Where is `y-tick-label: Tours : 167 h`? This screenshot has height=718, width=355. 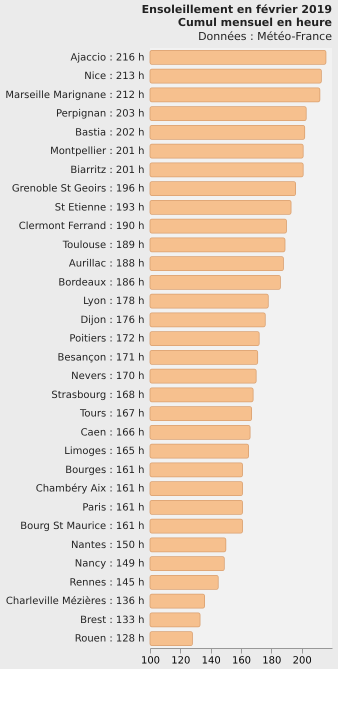
y-tick-label: Tours : 167 h is located at coordinates (111, 414).